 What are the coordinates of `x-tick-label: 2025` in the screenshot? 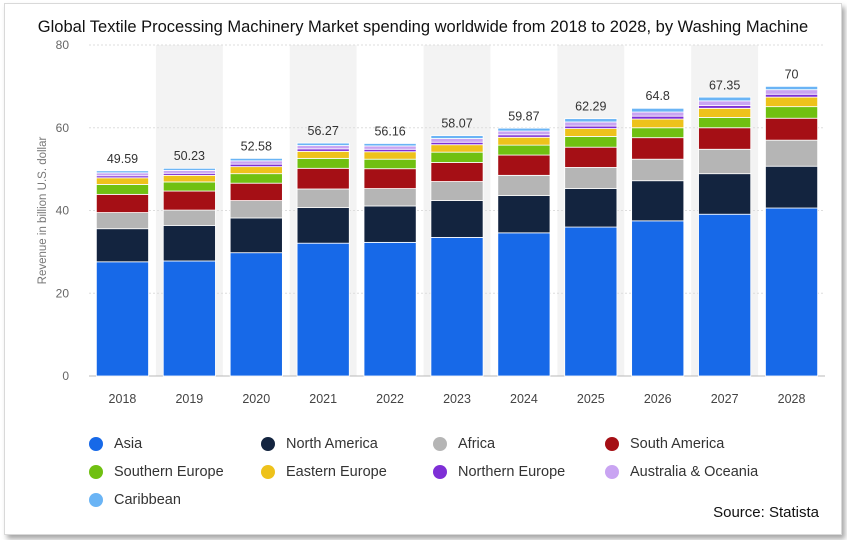 It's located at (591, 399).